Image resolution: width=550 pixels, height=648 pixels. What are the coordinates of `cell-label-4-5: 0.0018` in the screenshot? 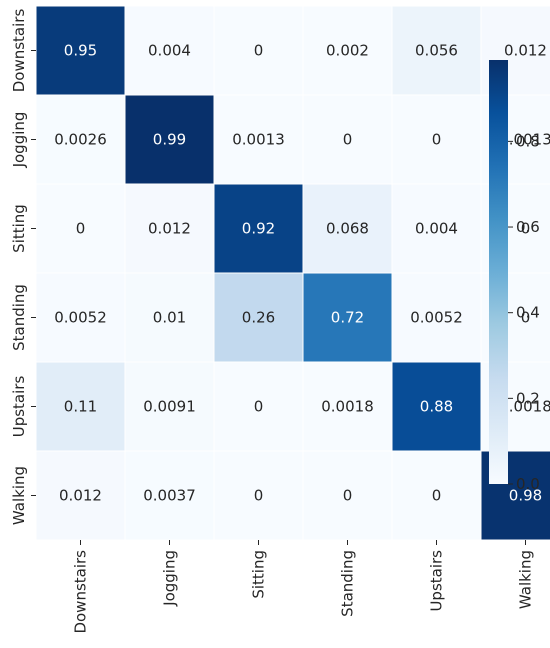 It's located at (524, 407).